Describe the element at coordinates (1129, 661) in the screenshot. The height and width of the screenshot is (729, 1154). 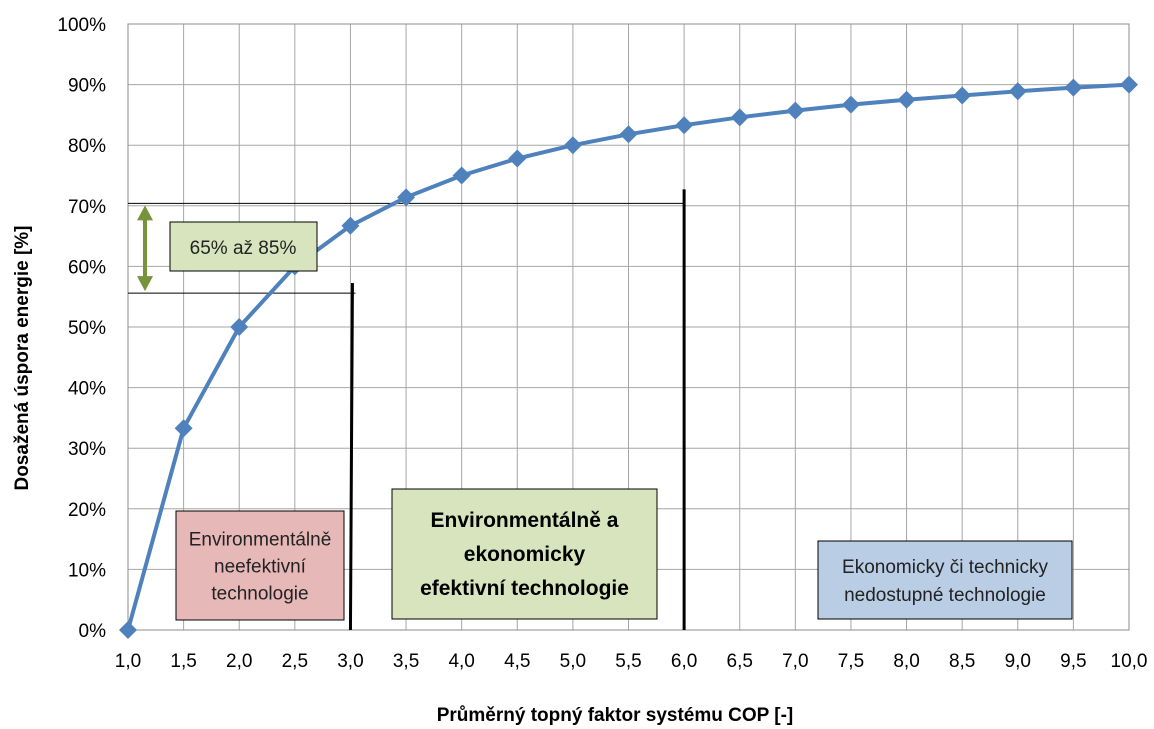
I see `x-tick-label: 10,0` at that location.